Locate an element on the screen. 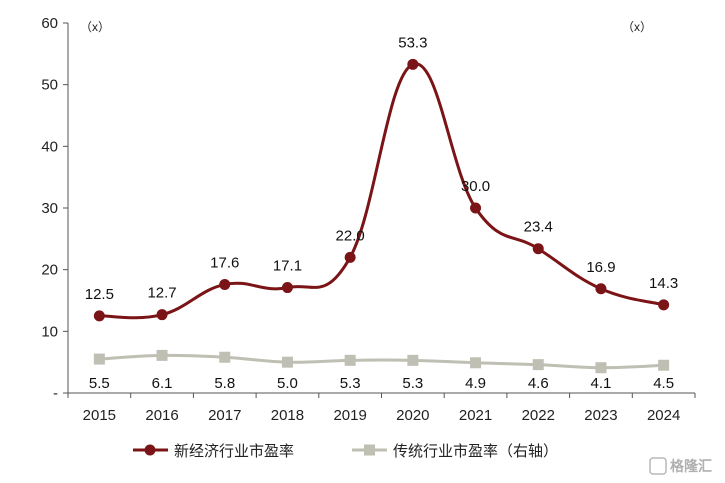 This screenshot has width=725, height=483. series-traditional is located at coordinates (381, 361).